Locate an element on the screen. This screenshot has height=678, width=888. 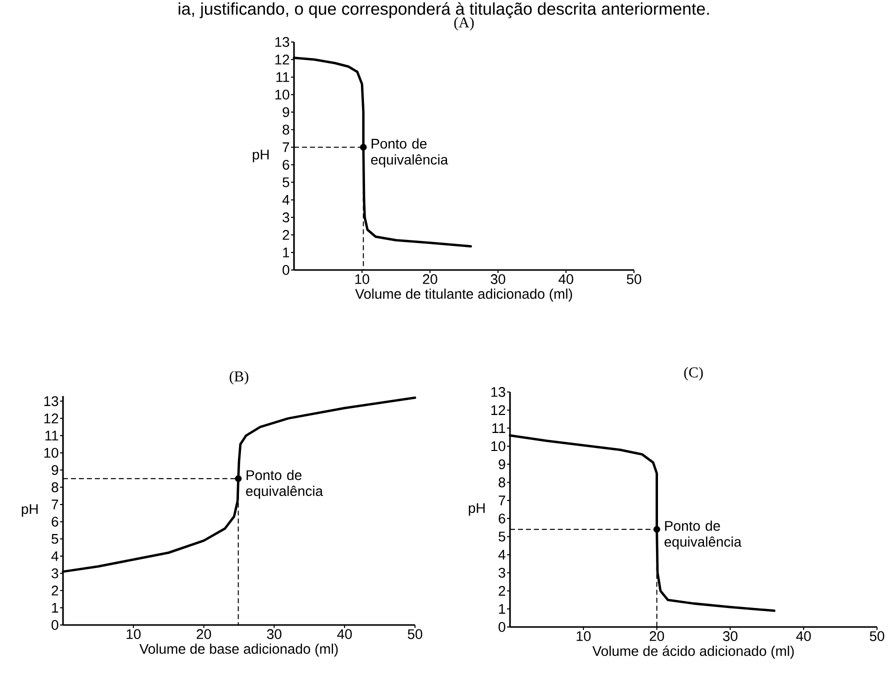
chart-title: (B) is located at coordinates (239, 377).